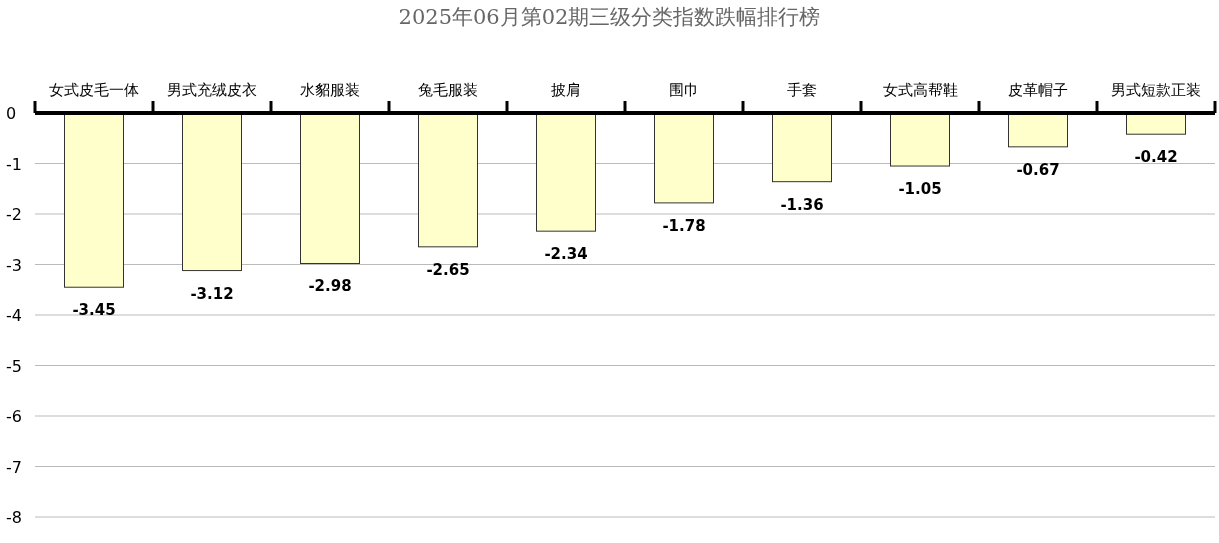 Image resolution: width=1219 pixels, height=543 pixels. What do you see at coordinates (1156, 90) in the screenshot?
I see `x-tick-label: 男式短款正装` at bounding box center [1156, 90].